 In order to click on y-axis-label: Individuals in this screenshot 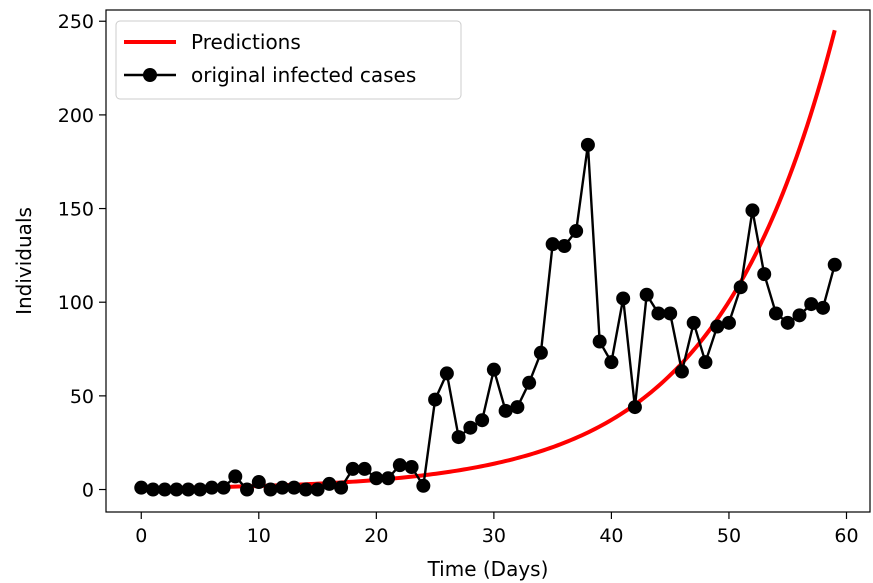, I will do `click(24, 261)`.